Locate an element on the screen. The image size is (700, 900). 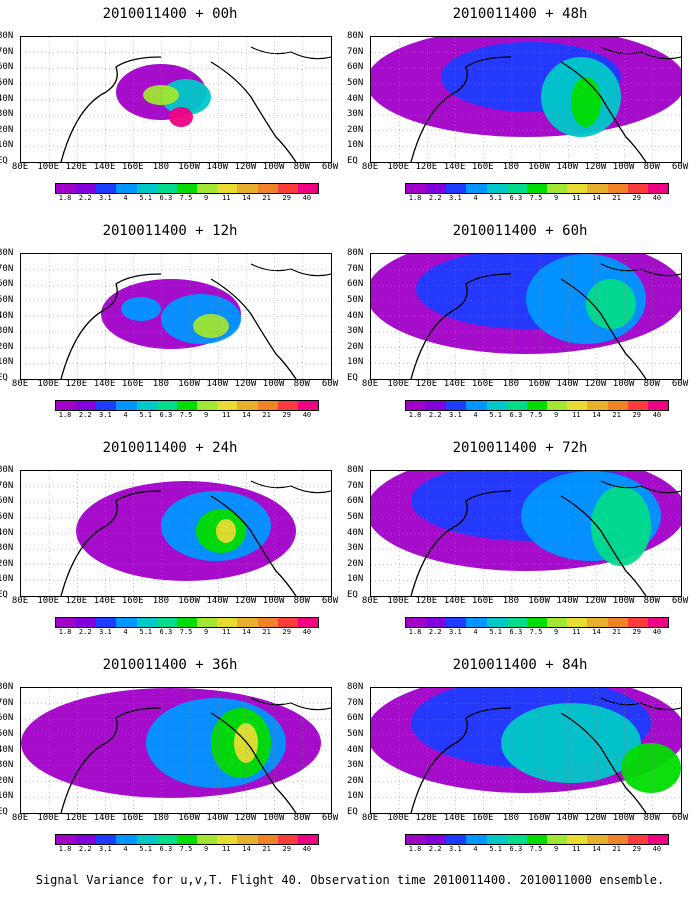
lat-tick-label: 70N is located at coordinates (7, 51).